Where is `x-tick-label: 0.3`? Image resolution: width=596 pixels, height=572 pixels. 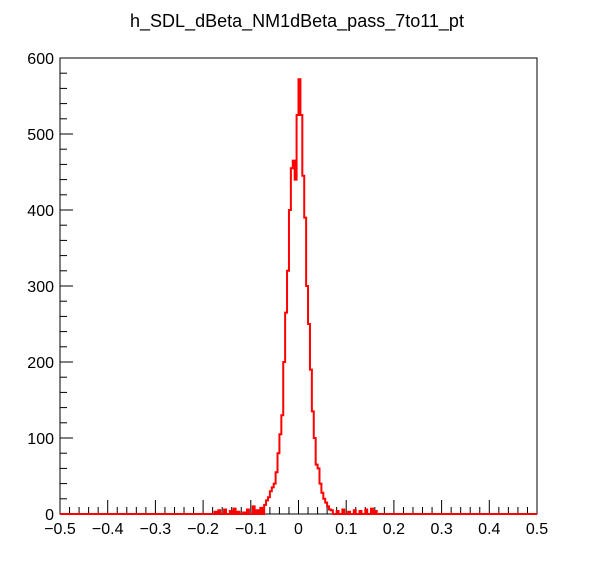 x-tick-label: 0.3 is located at coordinates (441, 529).